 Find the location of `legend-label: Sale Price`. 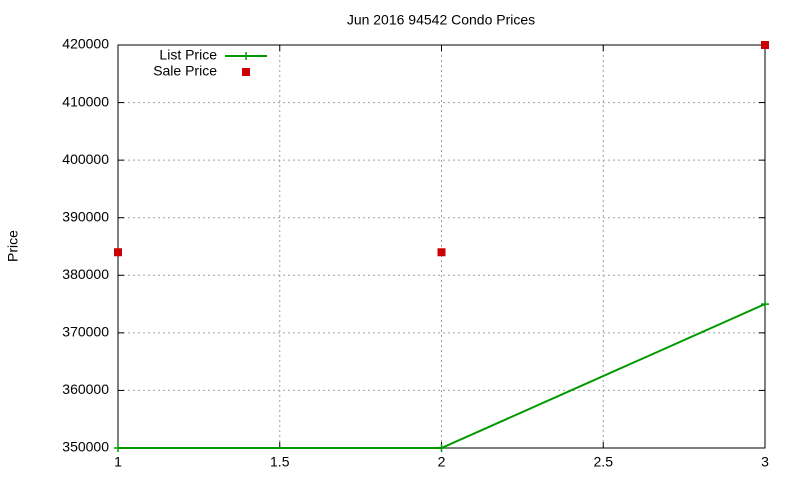

legend-label: Sale Price is located at coordinates (185, 71).